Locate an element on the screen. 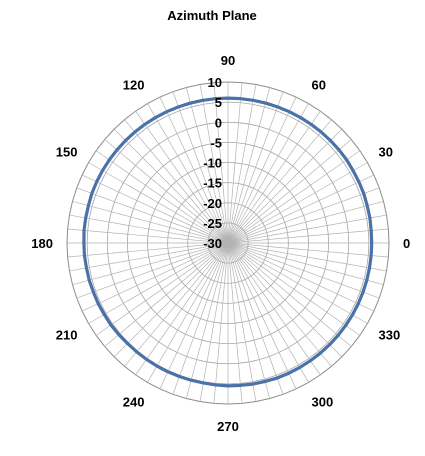 The height and width of the screenshot is (456, 425). angle-label: 0 is located at coordinates (406, 243).